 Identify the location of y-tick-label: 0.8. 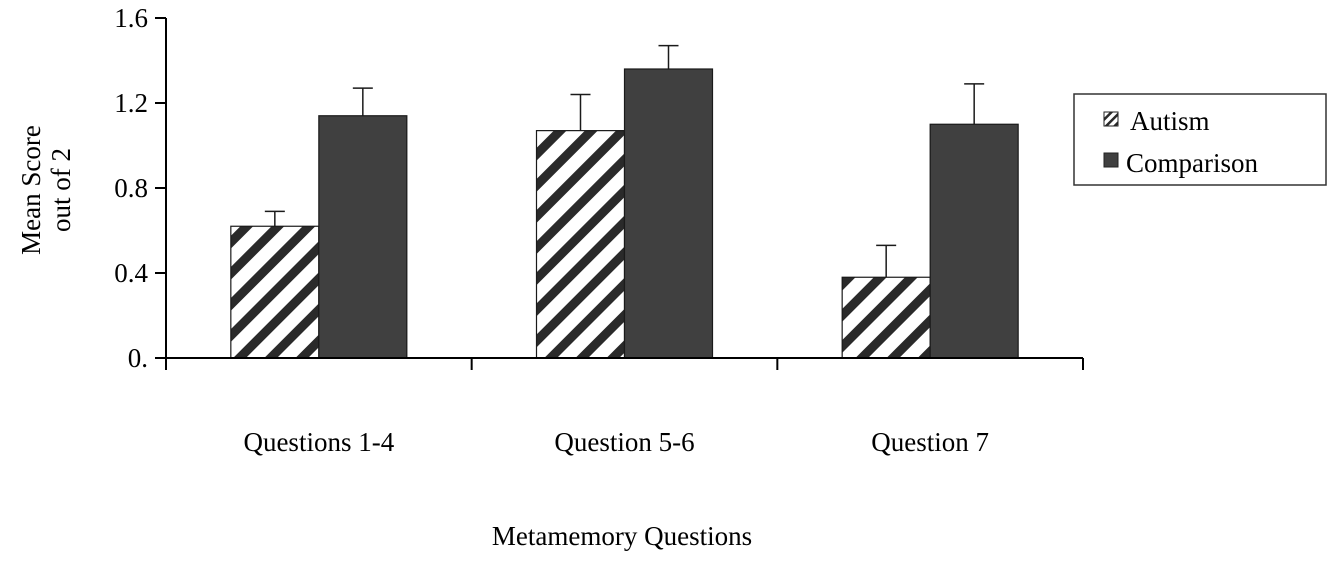
(131, 188).